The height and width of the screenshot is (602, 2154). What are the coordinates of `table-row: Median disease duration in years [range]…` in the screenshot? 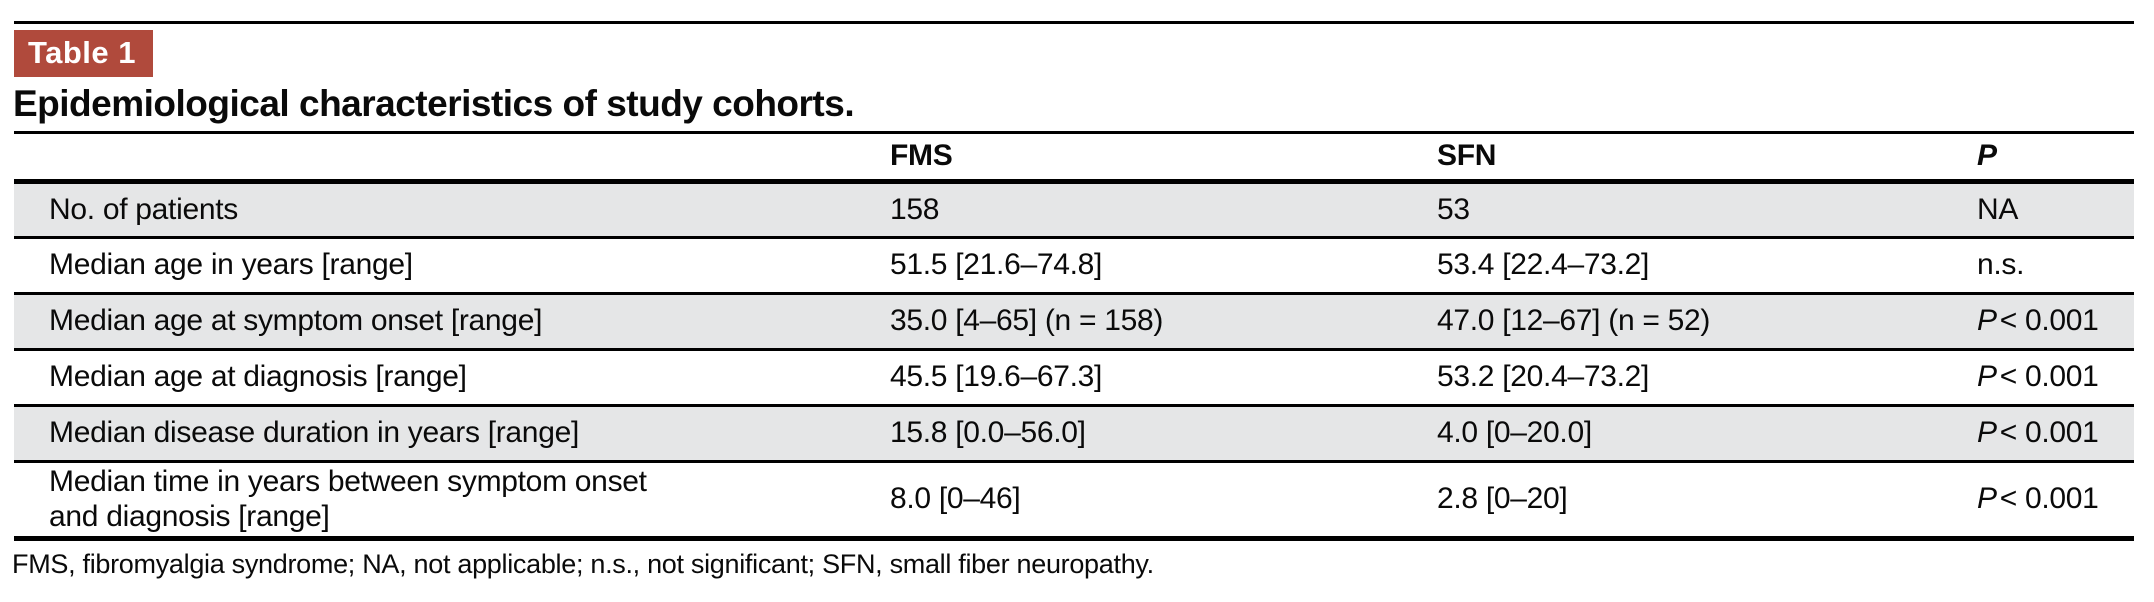 It's located at (1074, 433).